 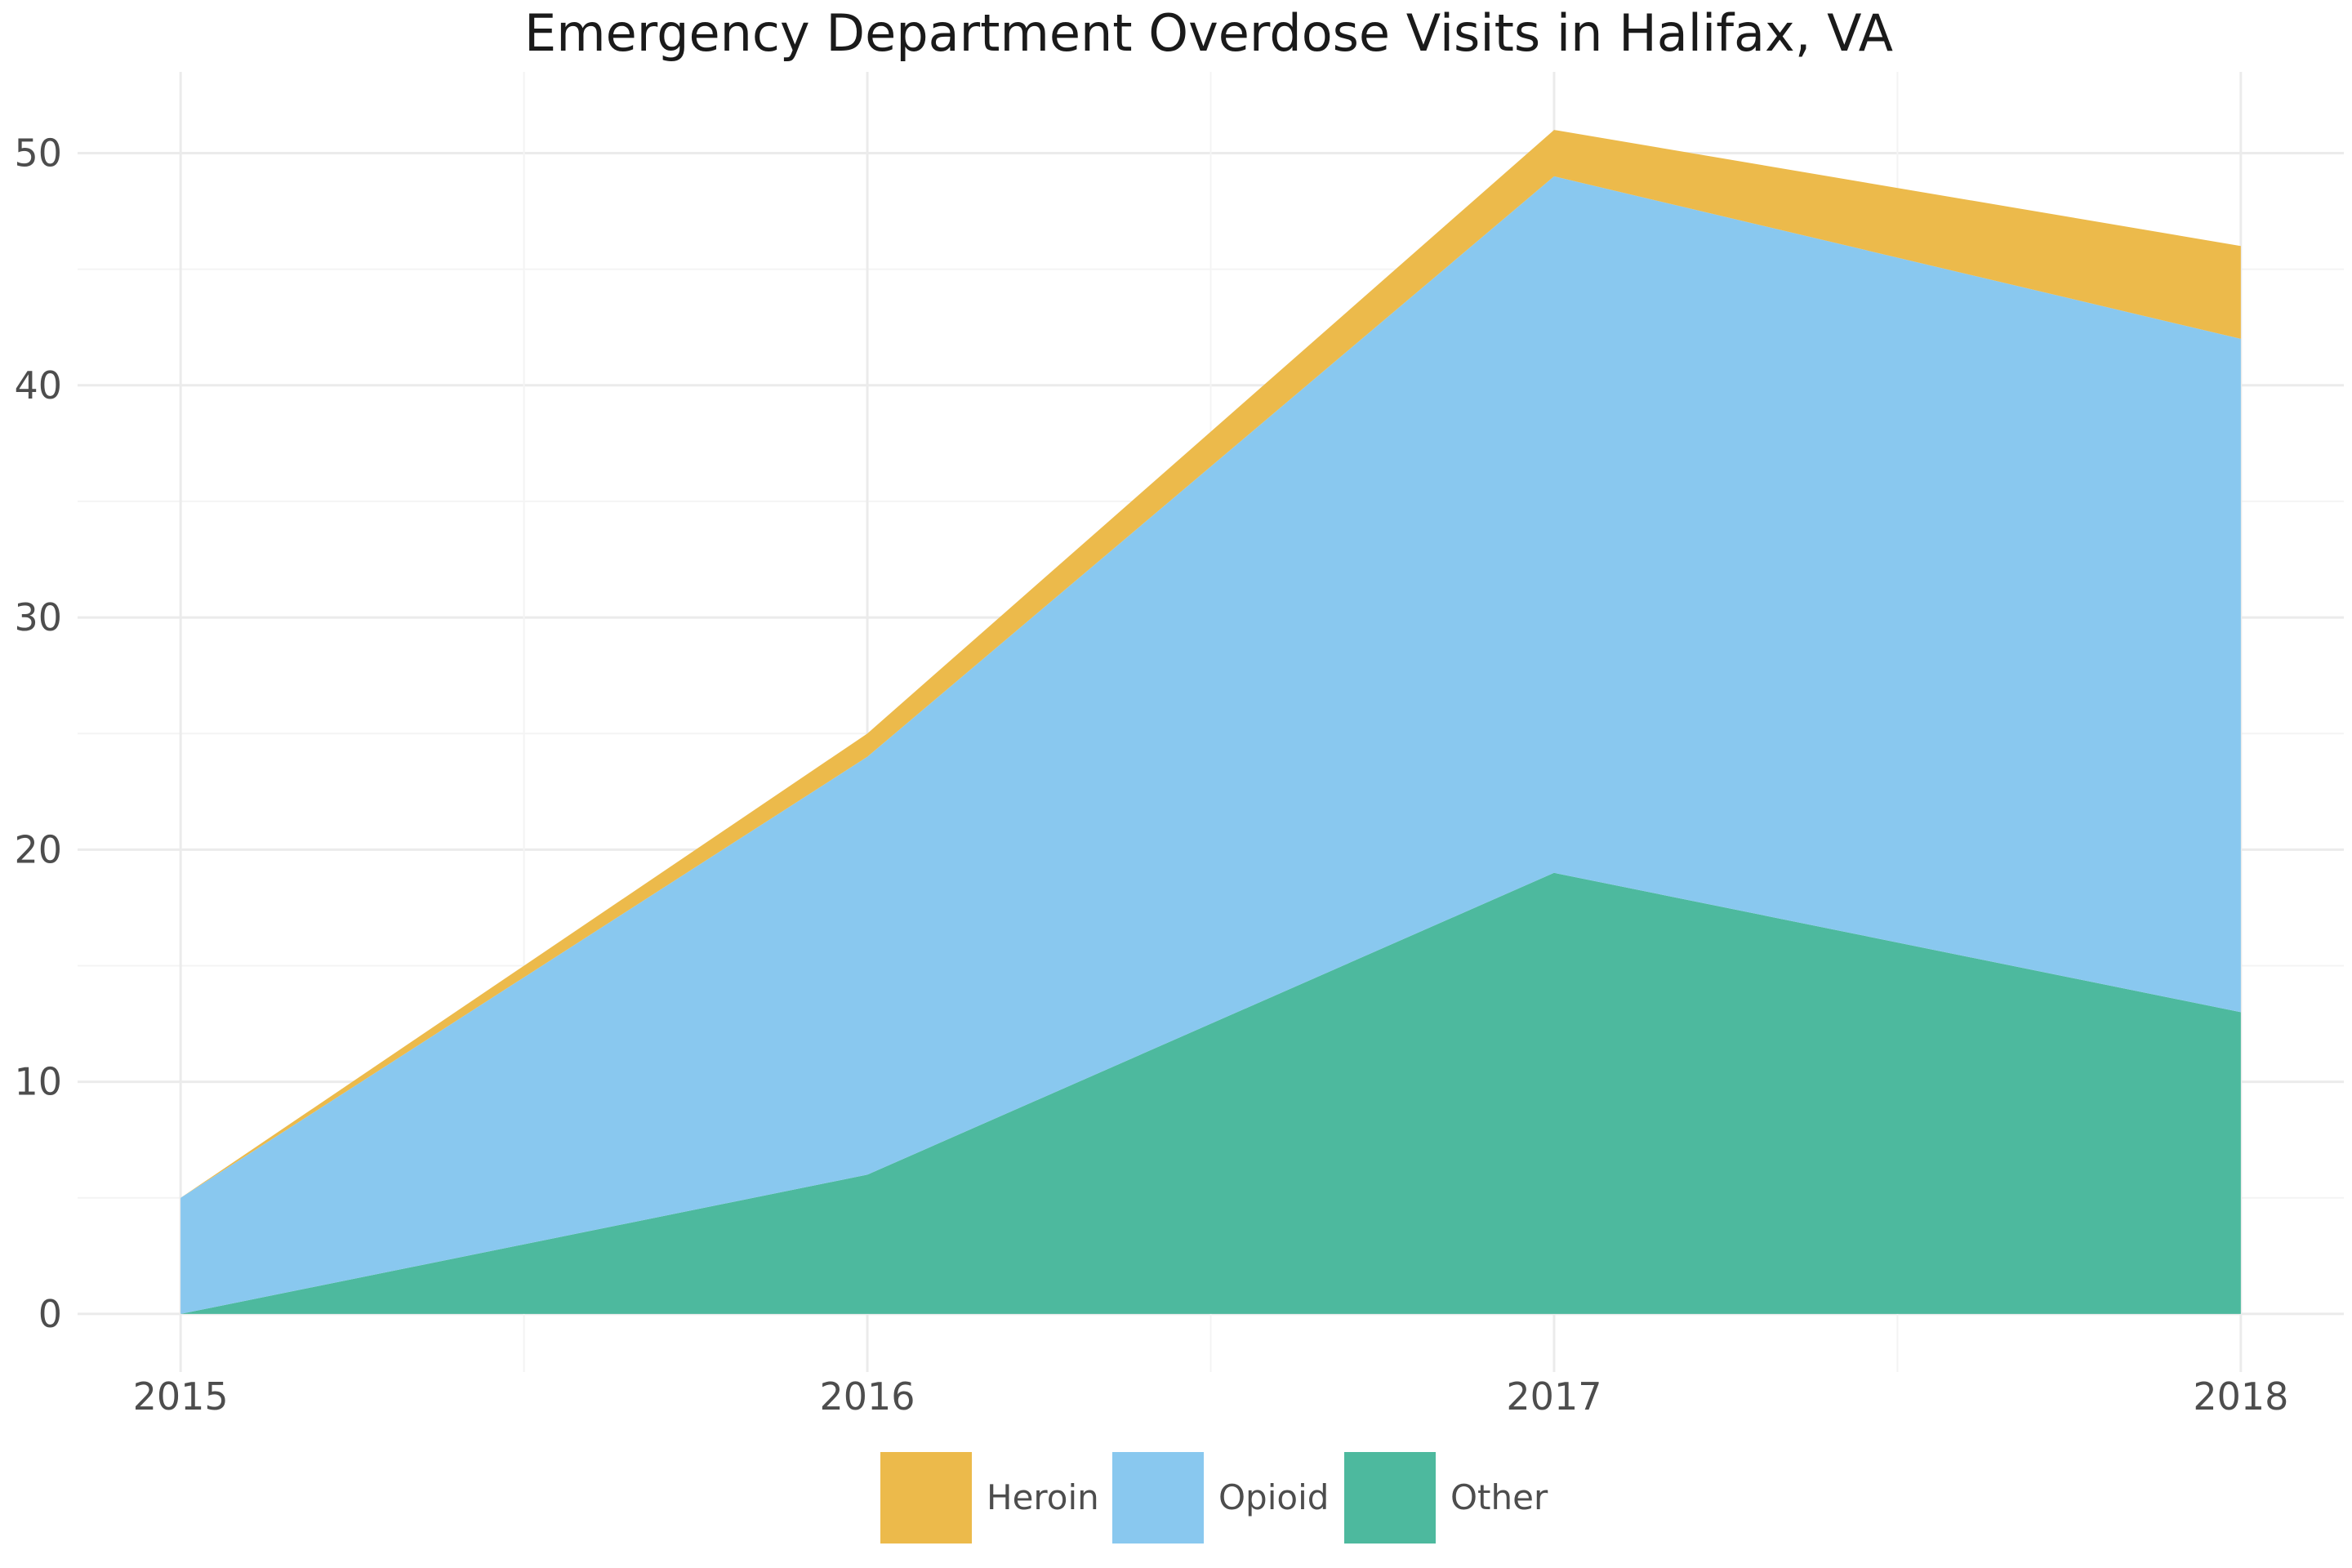 I want to click on y-tick-label: 50, so click(x=38, y=153).